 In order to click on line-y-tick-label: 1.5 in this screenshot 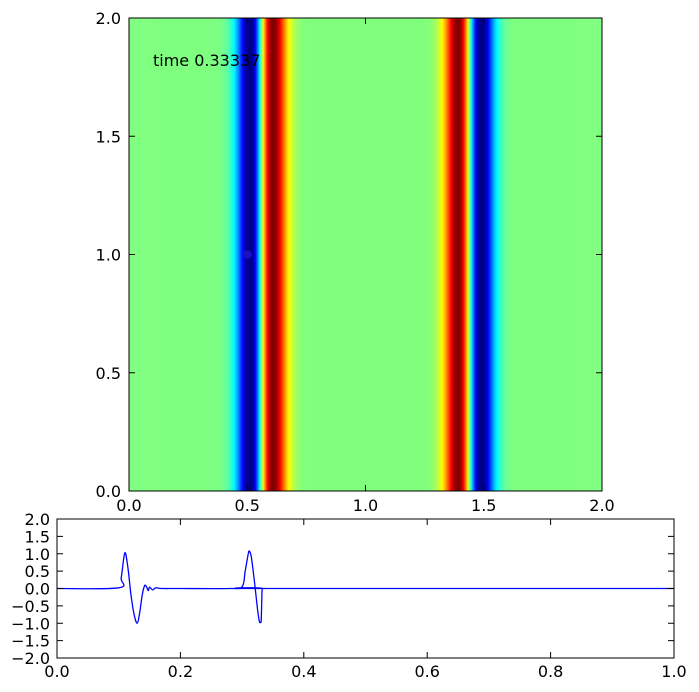, I will do `click(37, 536)`.